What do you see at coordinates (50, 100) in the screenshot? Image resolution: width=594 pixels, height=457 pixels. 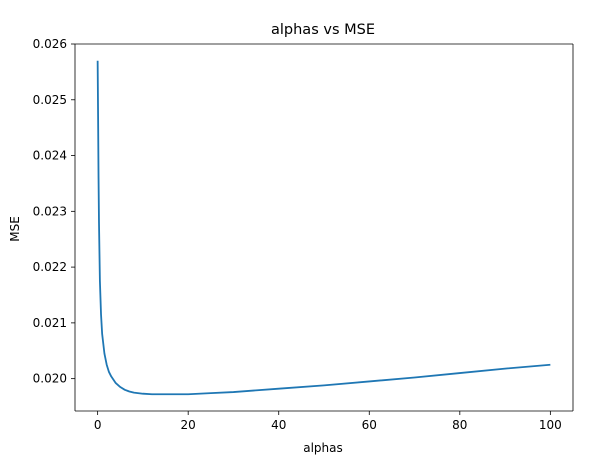 I see `y-tick-label: 0.025` at bounding box center [50, 100].